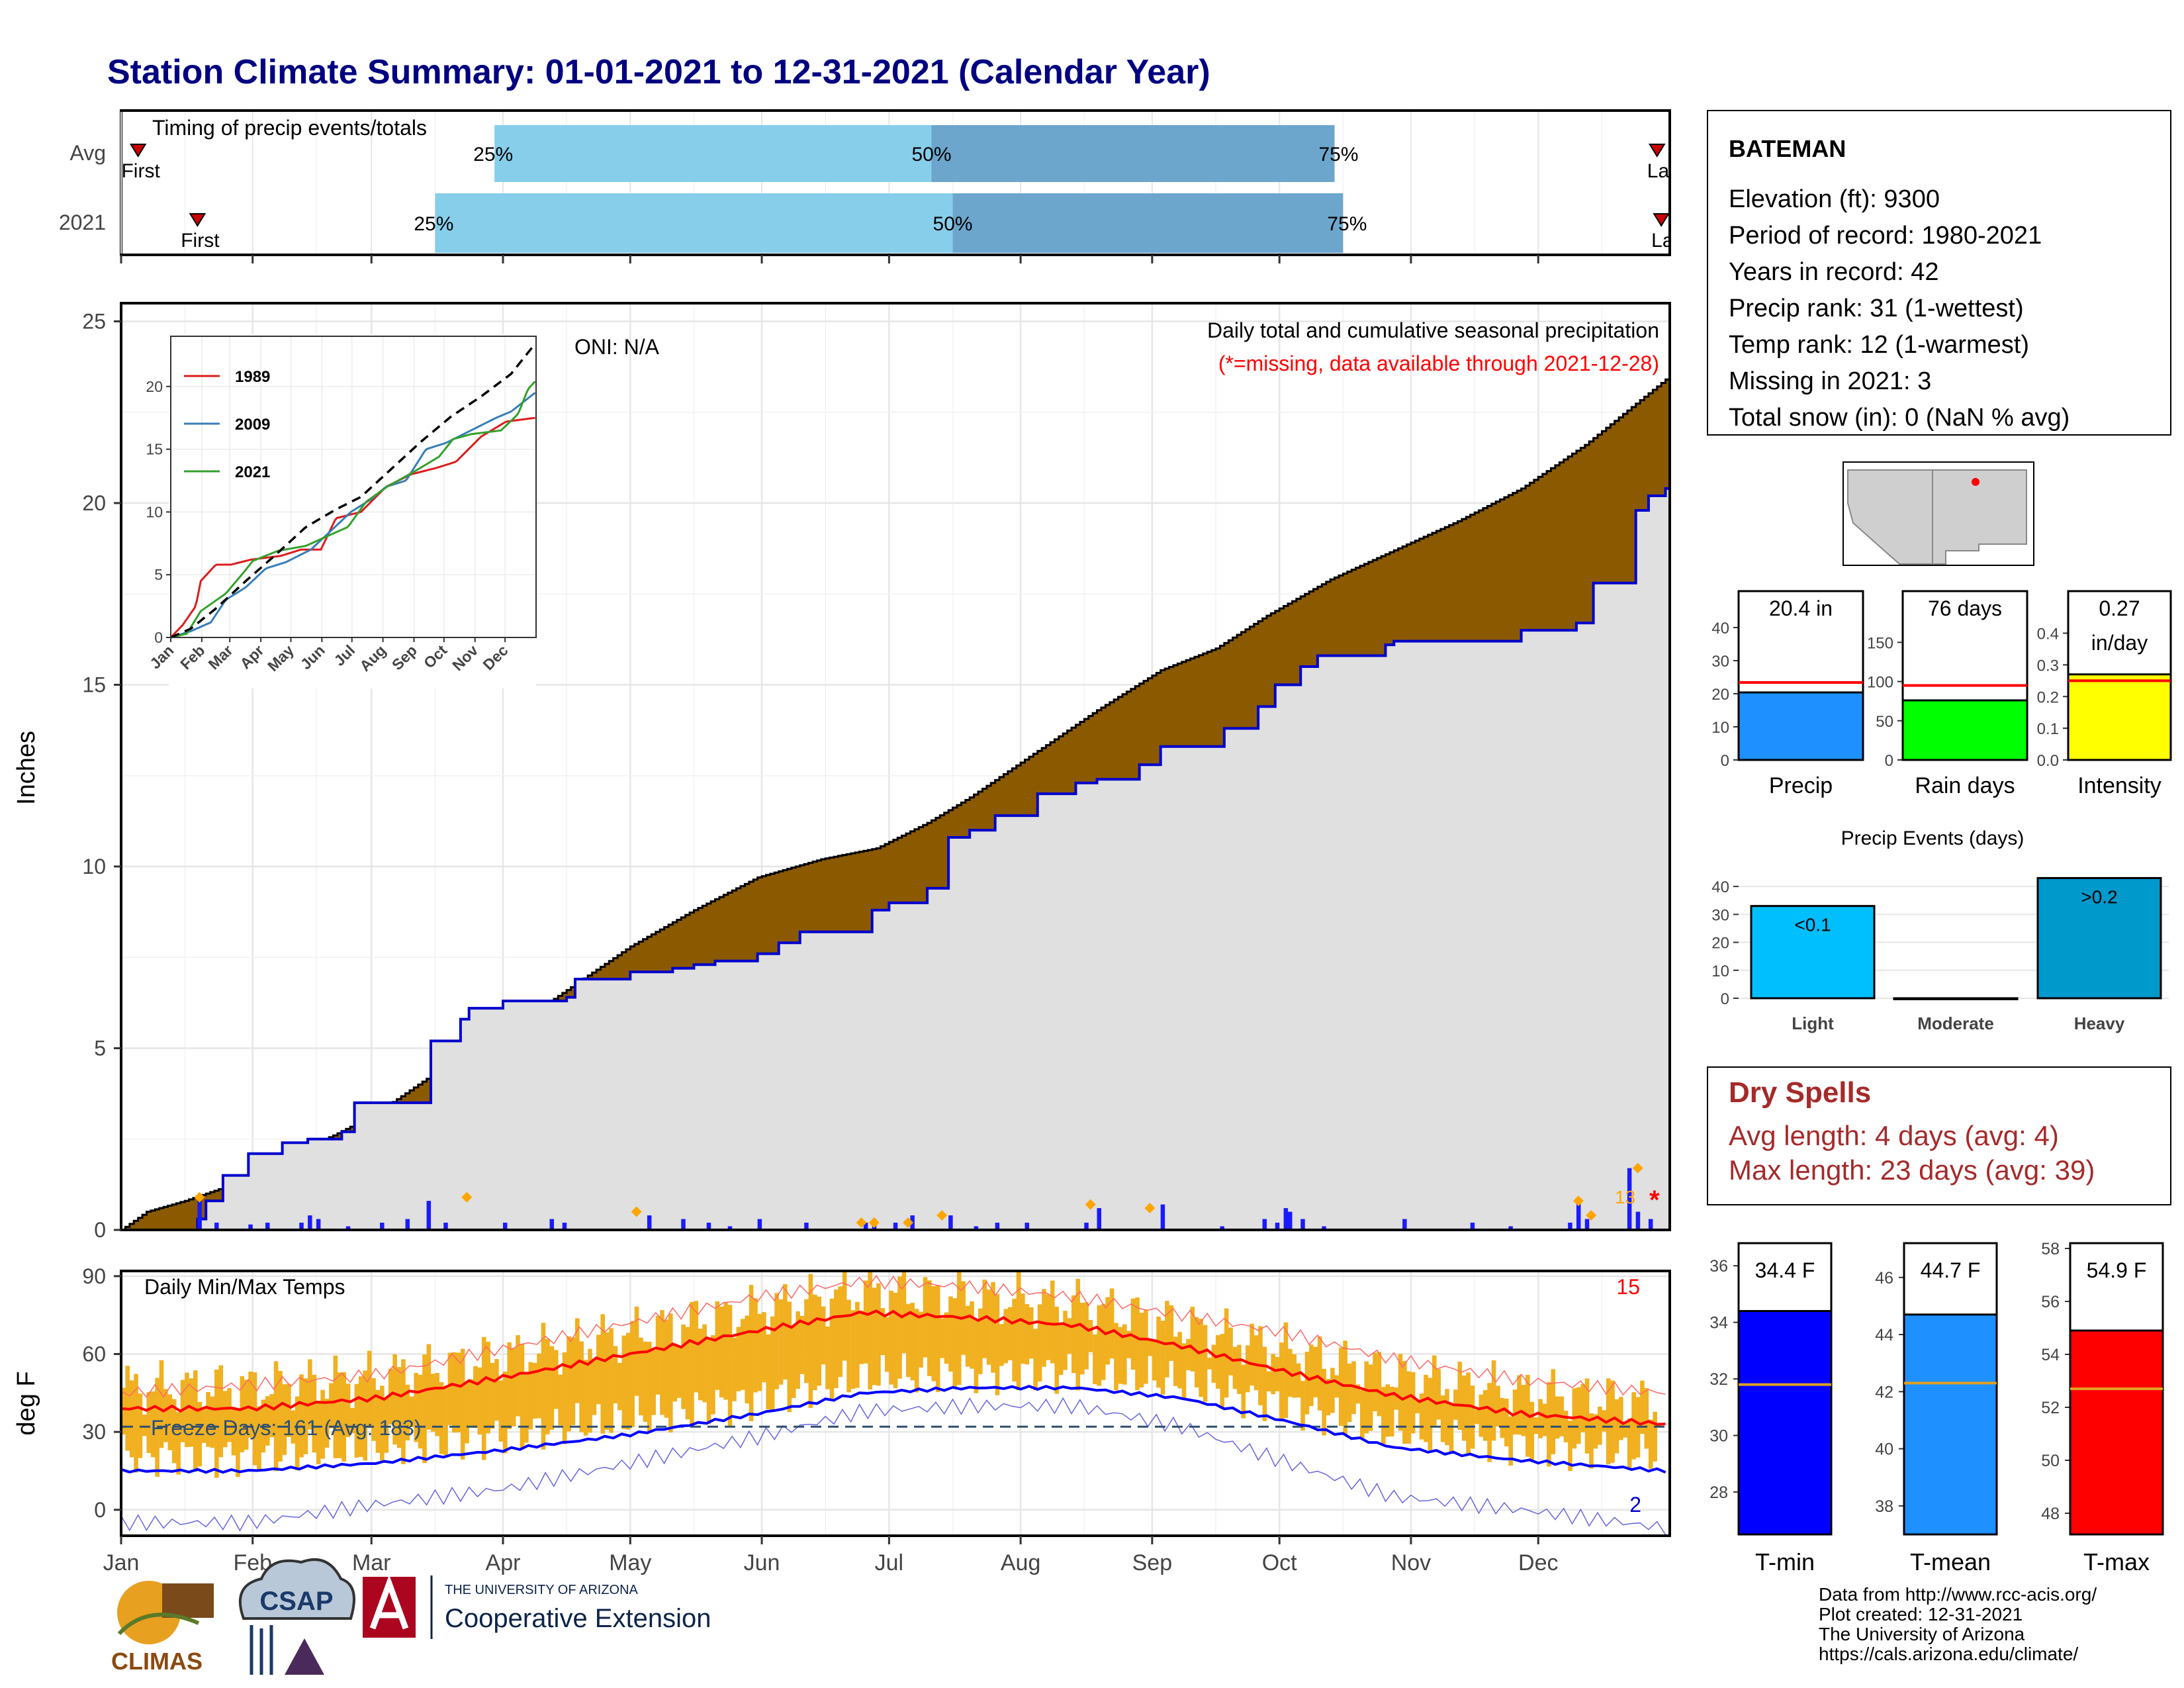 The image size is (2184, 1688). What do you see at coordinates (1801, 785) in the screenshot?
I see `mini-0-label: Precip` at bounding box center [1801, 785].